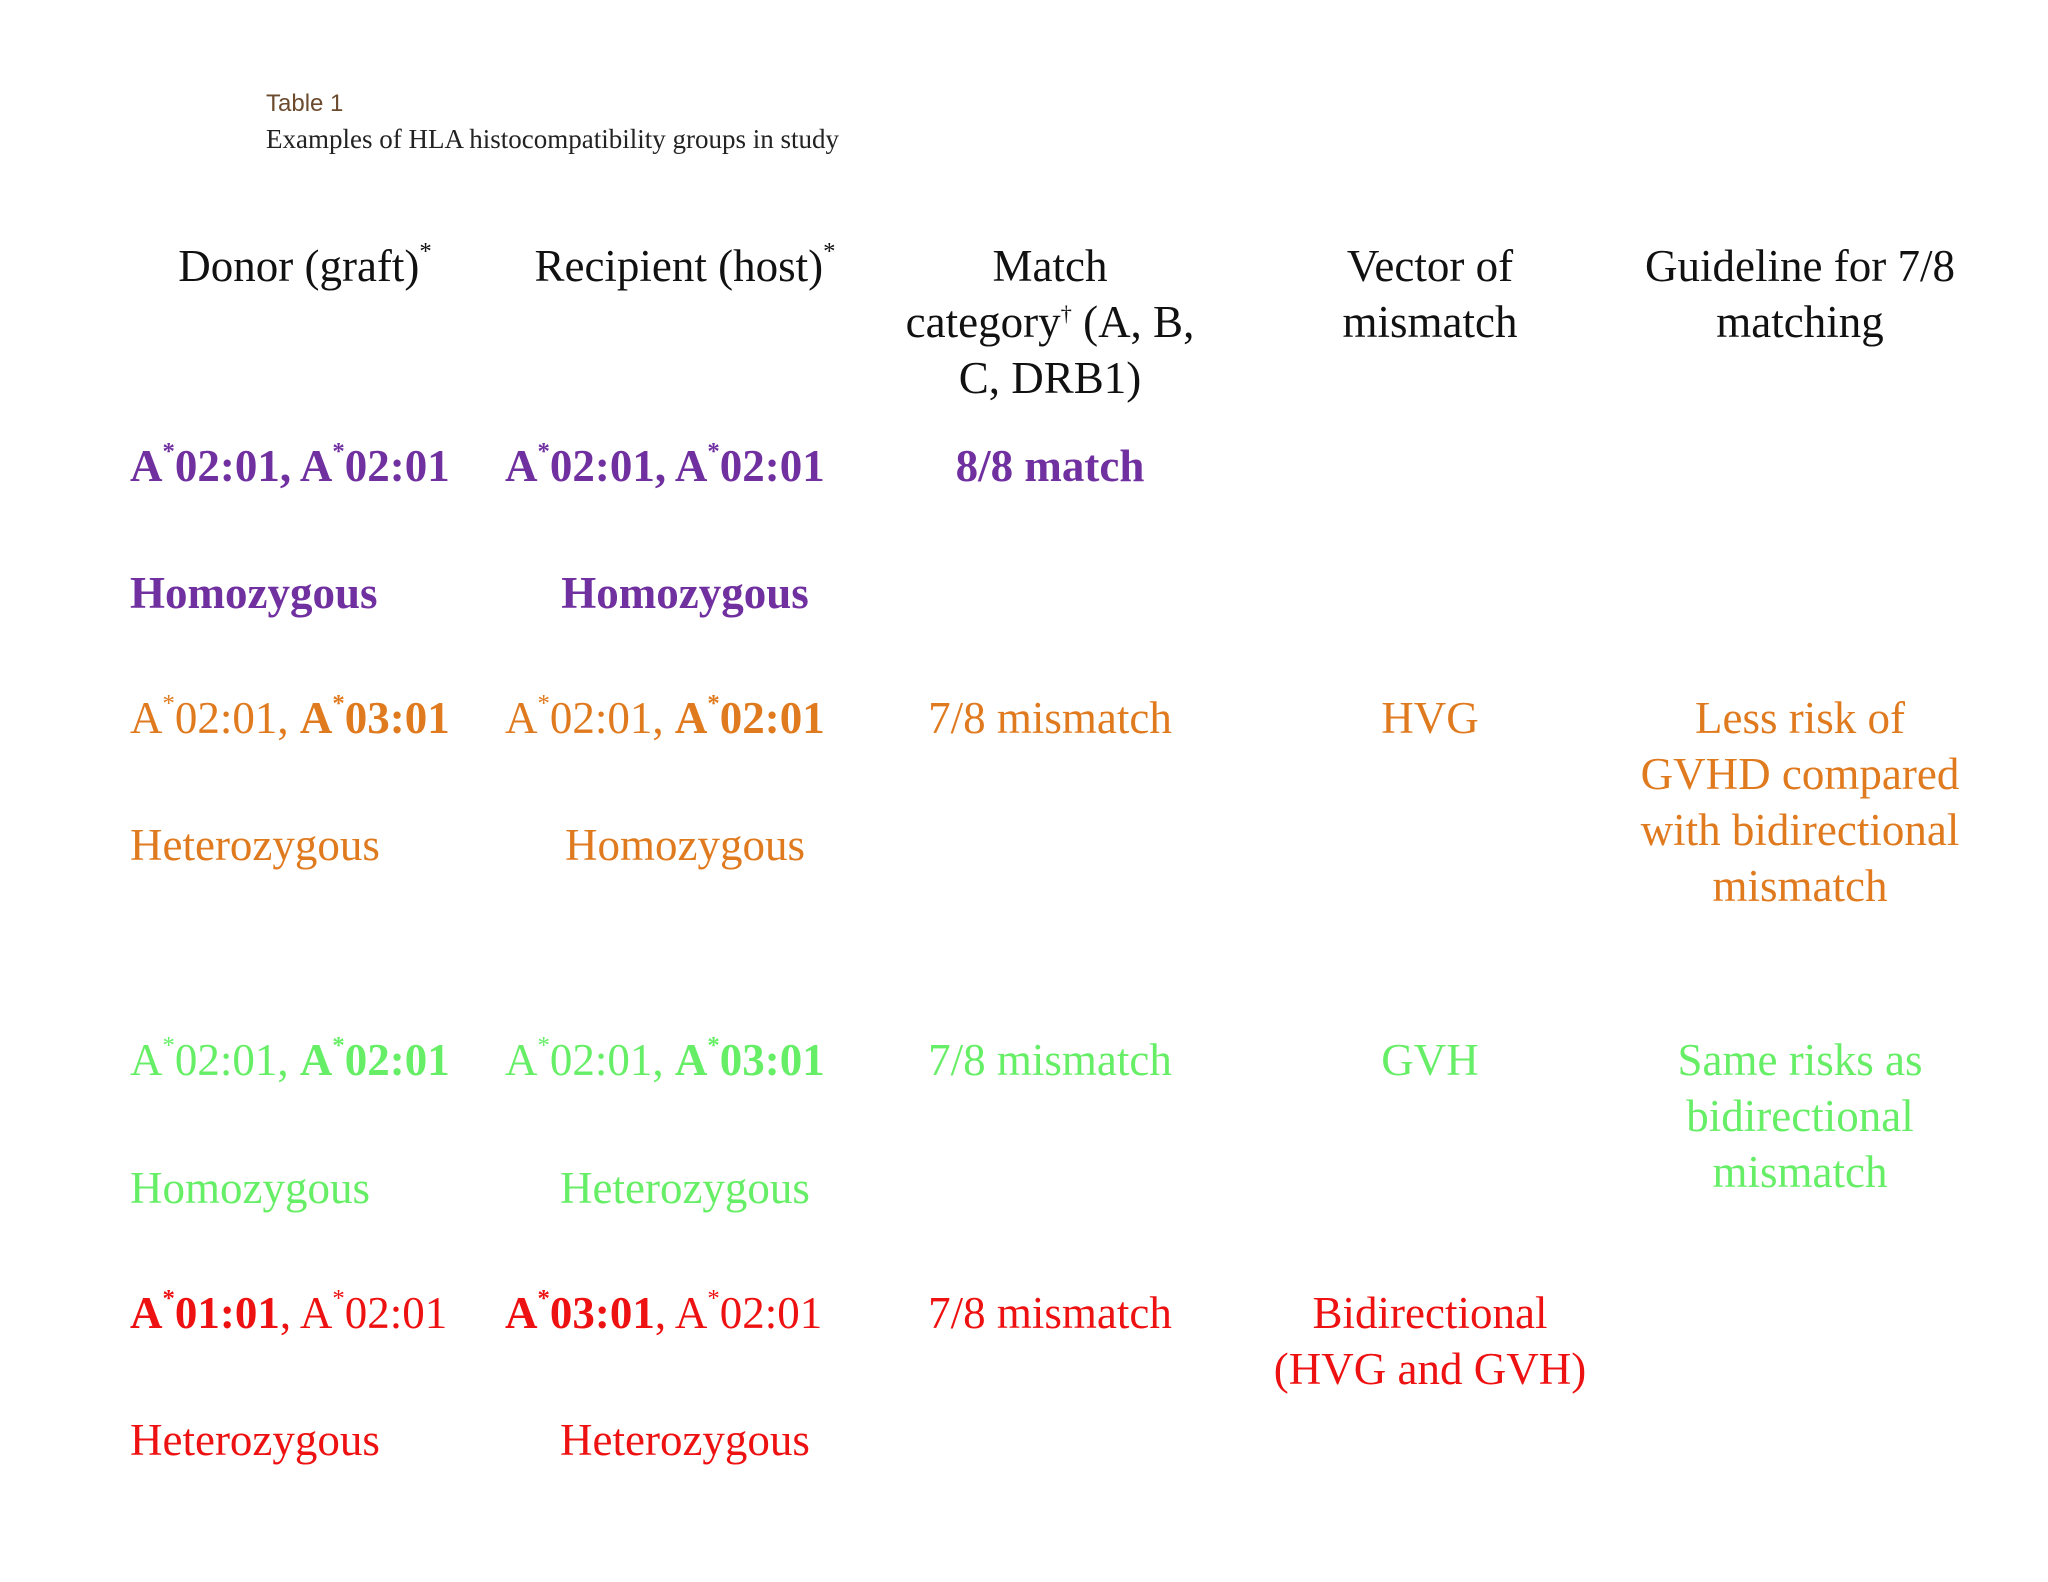 This screenshot has width=2048, height=1582. Describe the element at coordinates (254, 593) in the screenshot. I see `row1-donor-zygosity: Homozygous` at that location.